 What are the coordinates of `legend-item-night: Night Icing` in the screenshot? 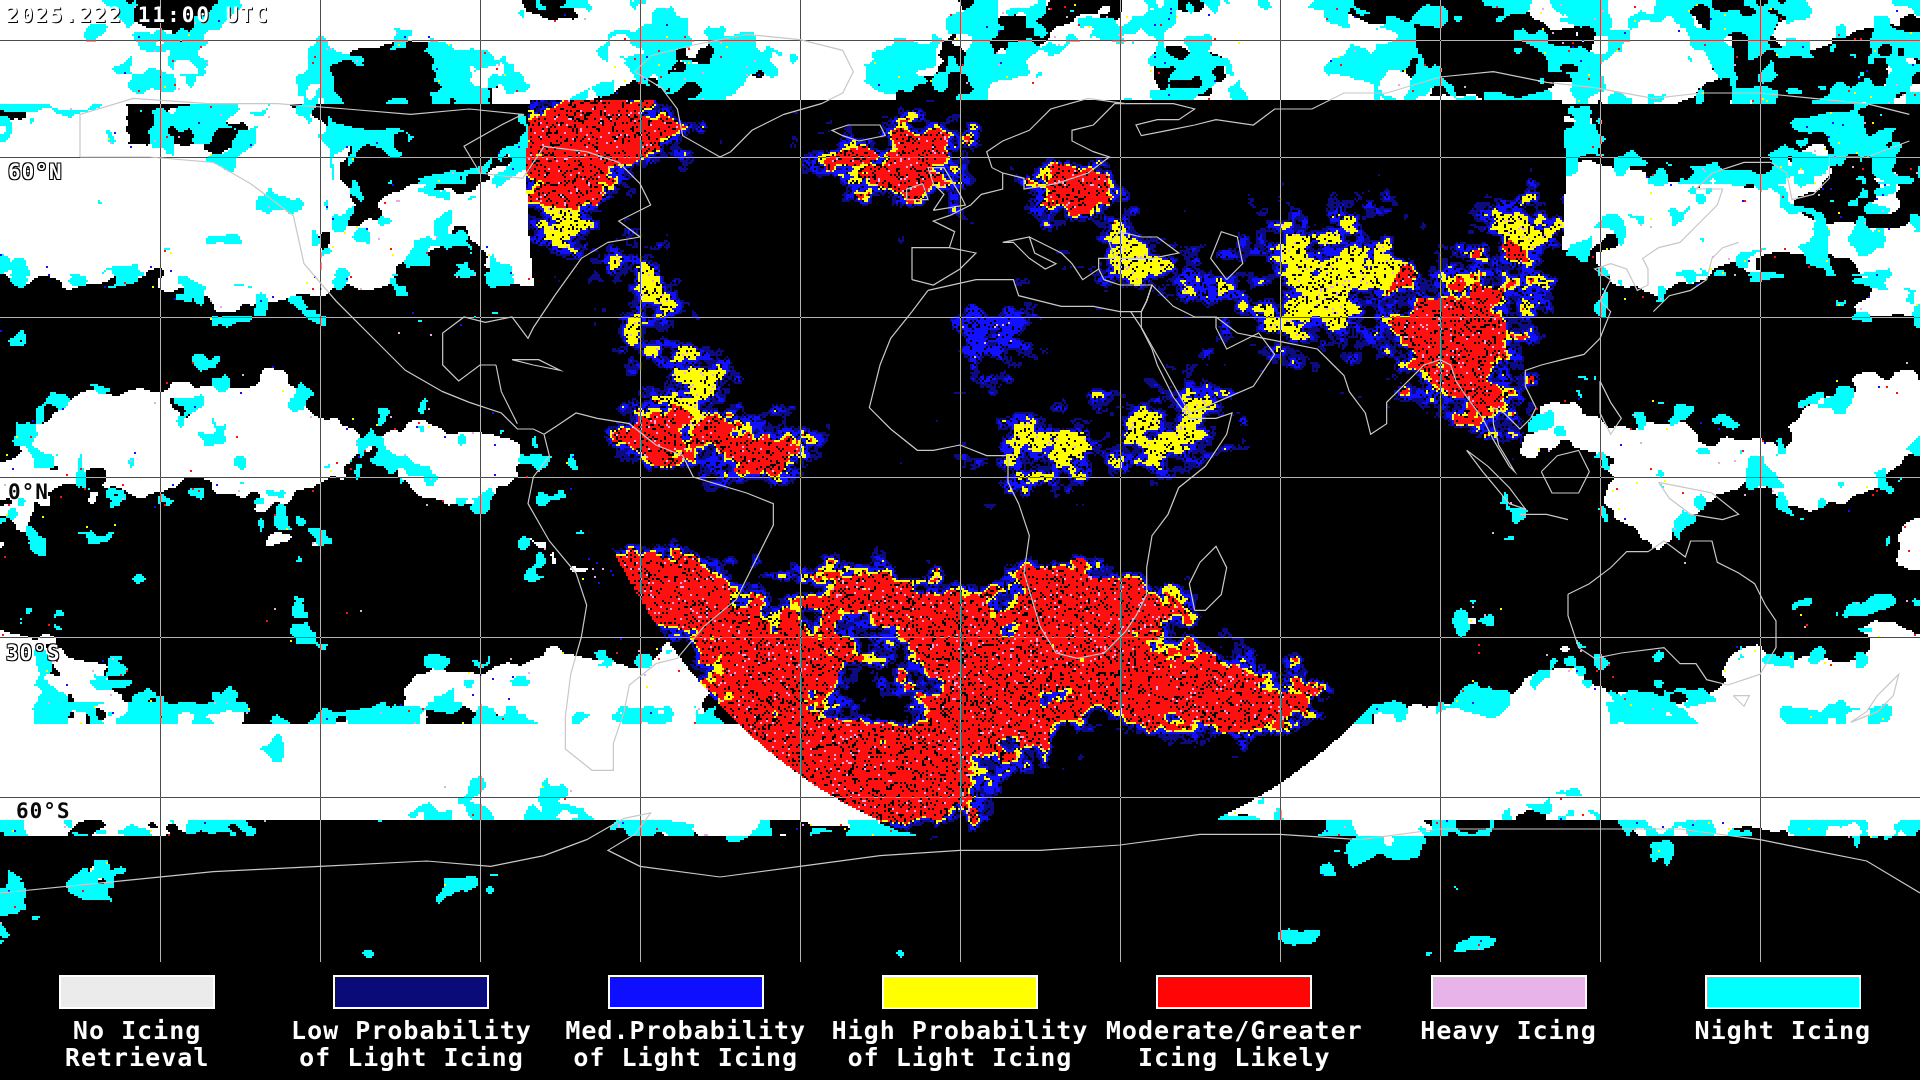 It's located at (1783, 1021).